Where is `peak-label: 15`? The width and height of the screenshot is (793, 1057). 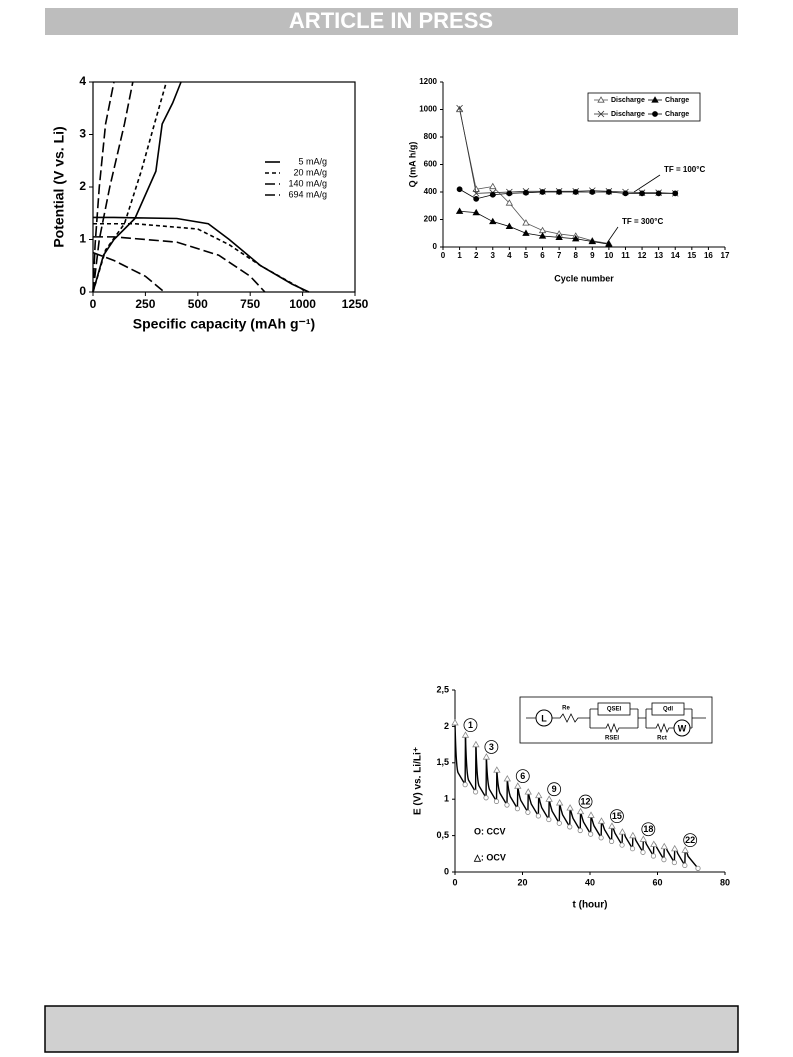 peak-label: 15 is located at coordinates (617, 816).